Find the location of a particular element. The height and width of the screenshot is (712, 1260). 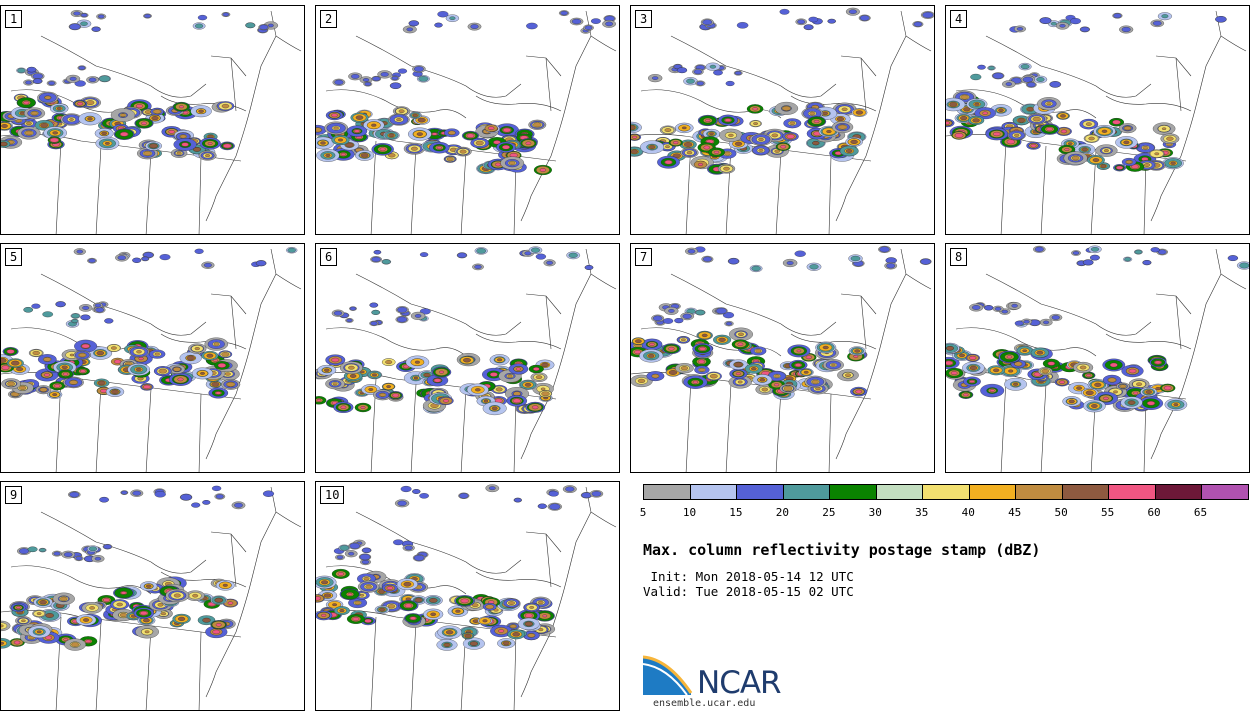

colorbar-tick-label: 15 is located at coordinates (736, 512).